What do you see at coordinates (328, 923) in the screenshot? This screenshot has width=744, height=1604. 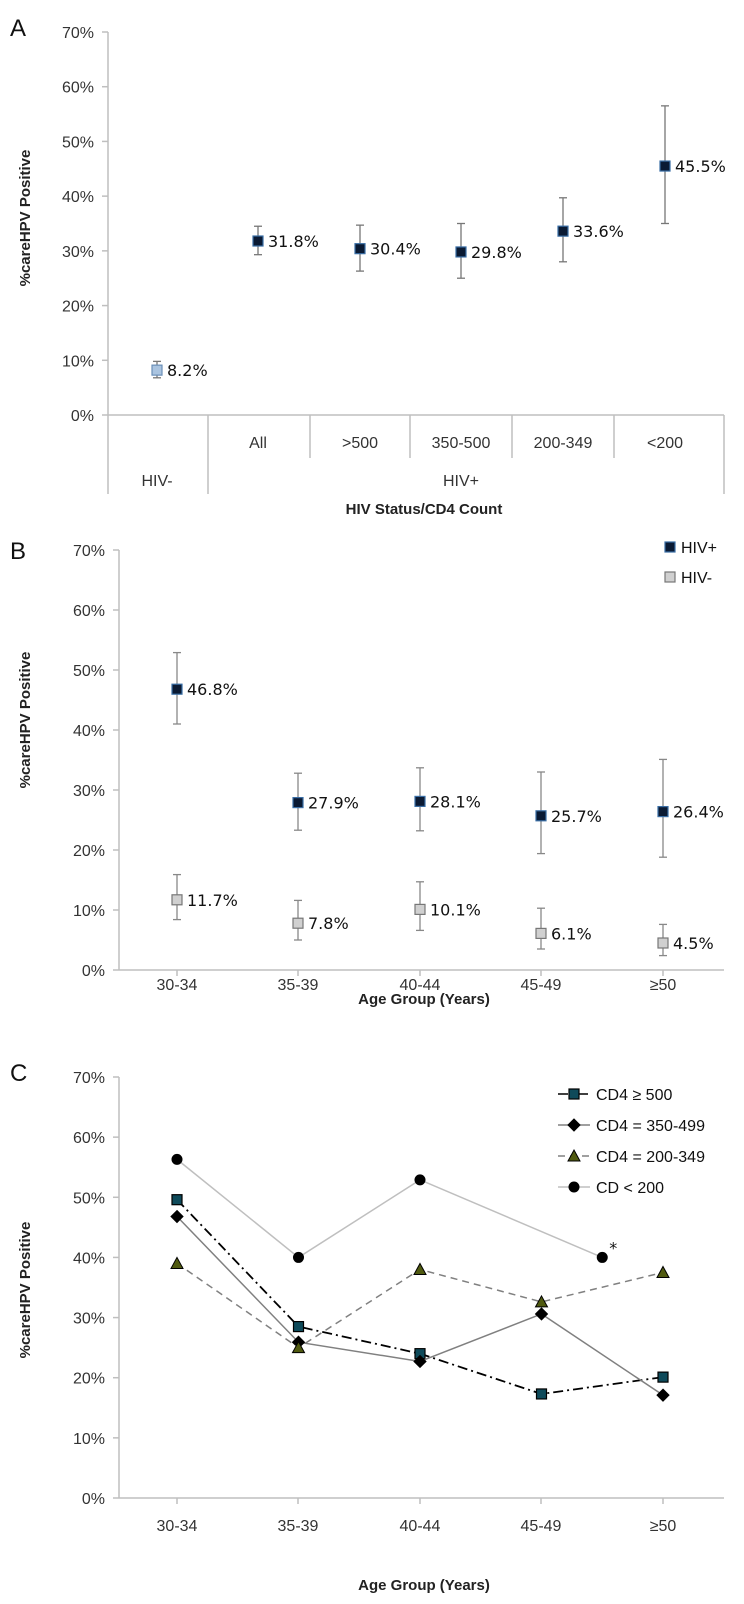 I see `data-label: 7.8%` at bounding box center [328, 923].